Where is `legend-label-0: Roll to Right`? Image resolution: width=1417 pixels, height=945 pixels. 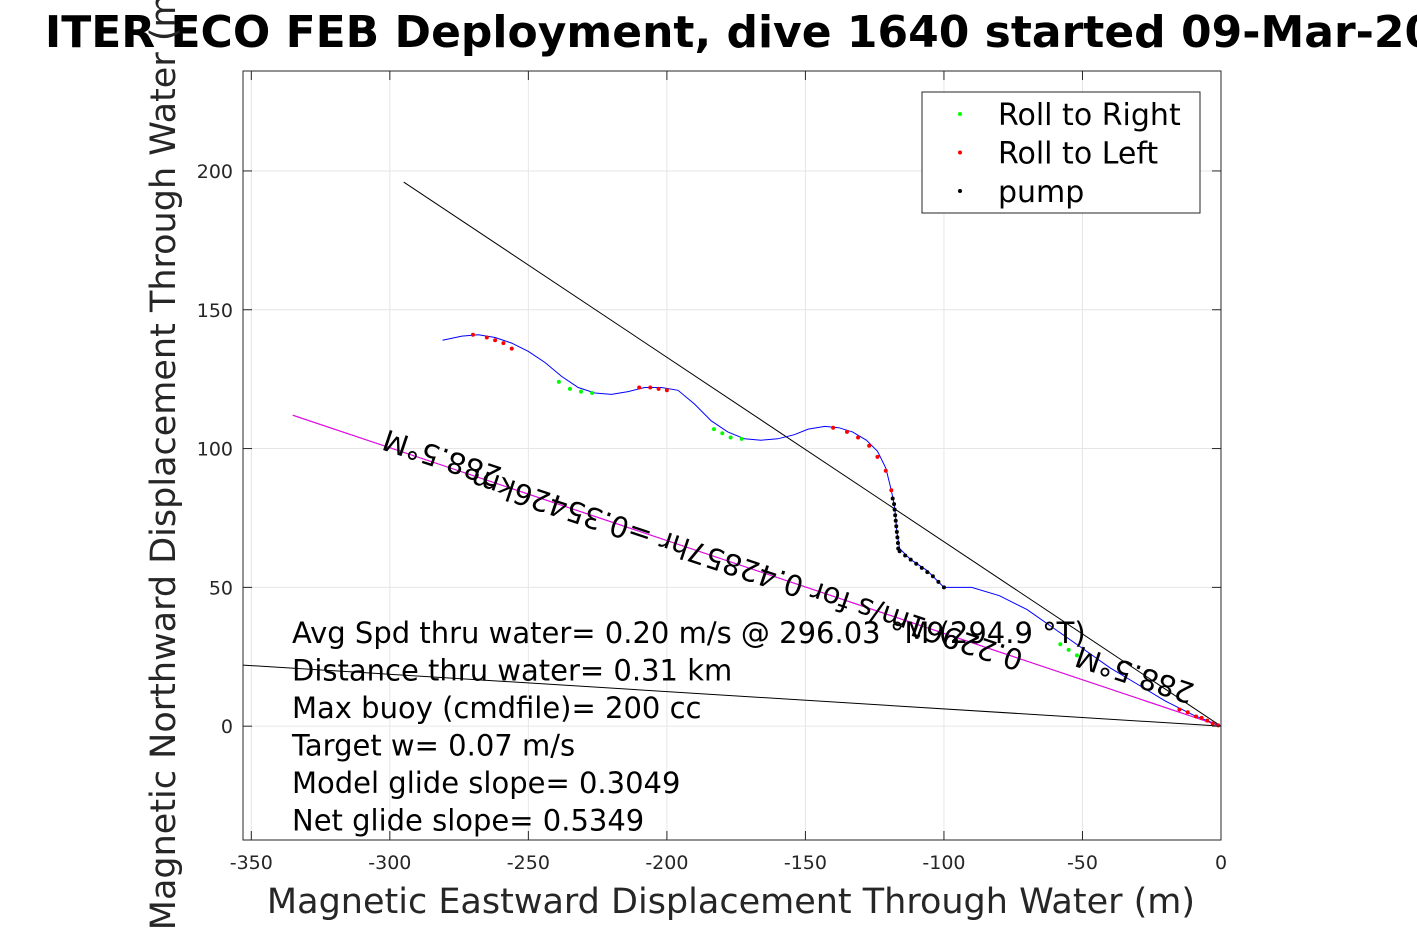 legend-label-0: Roll to Right is located at coordinates (1089, 115).